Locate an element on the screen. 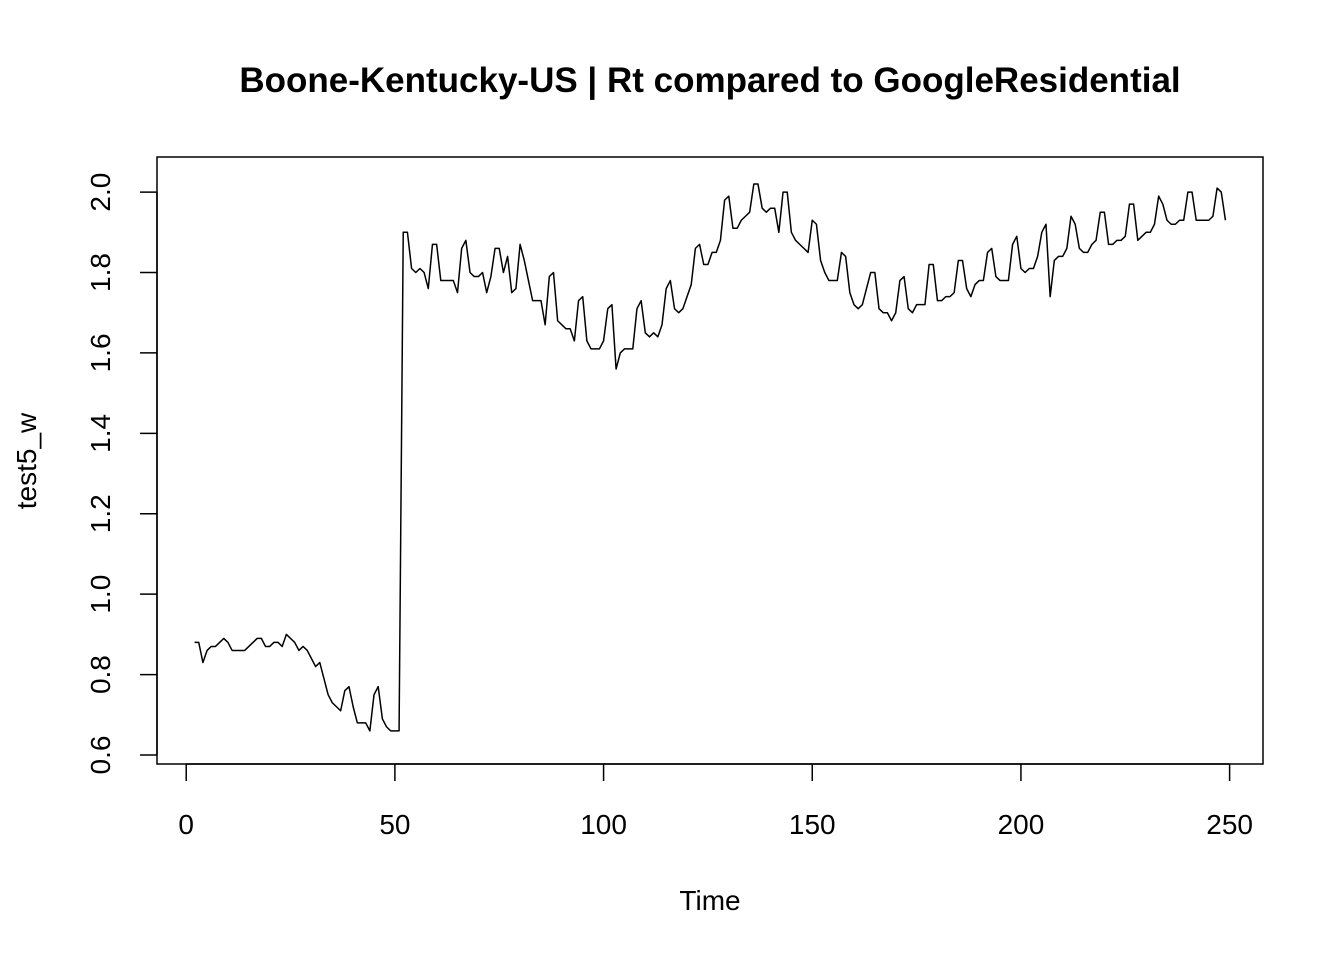  y-axis-label: test5_w is located at coordinates (26, 460).